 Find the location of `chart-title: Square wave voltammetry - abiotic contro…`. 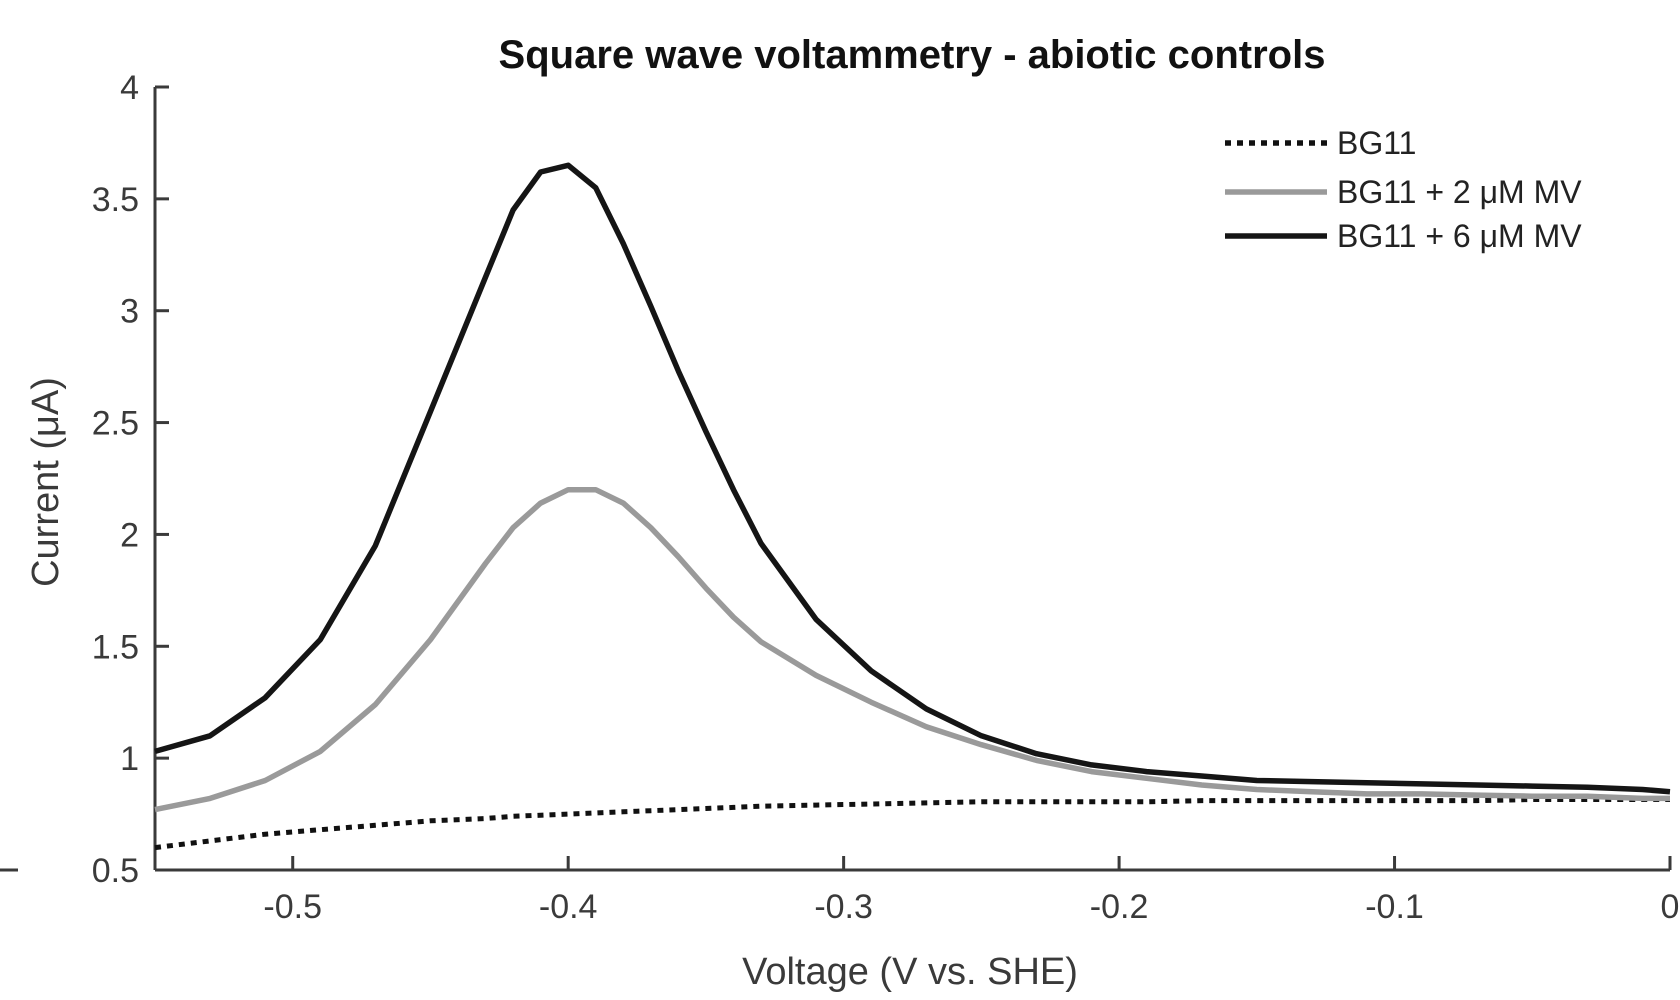

chart-title: Square wave voltammetry - abiotic contro… is located at coordinates (912, 55).